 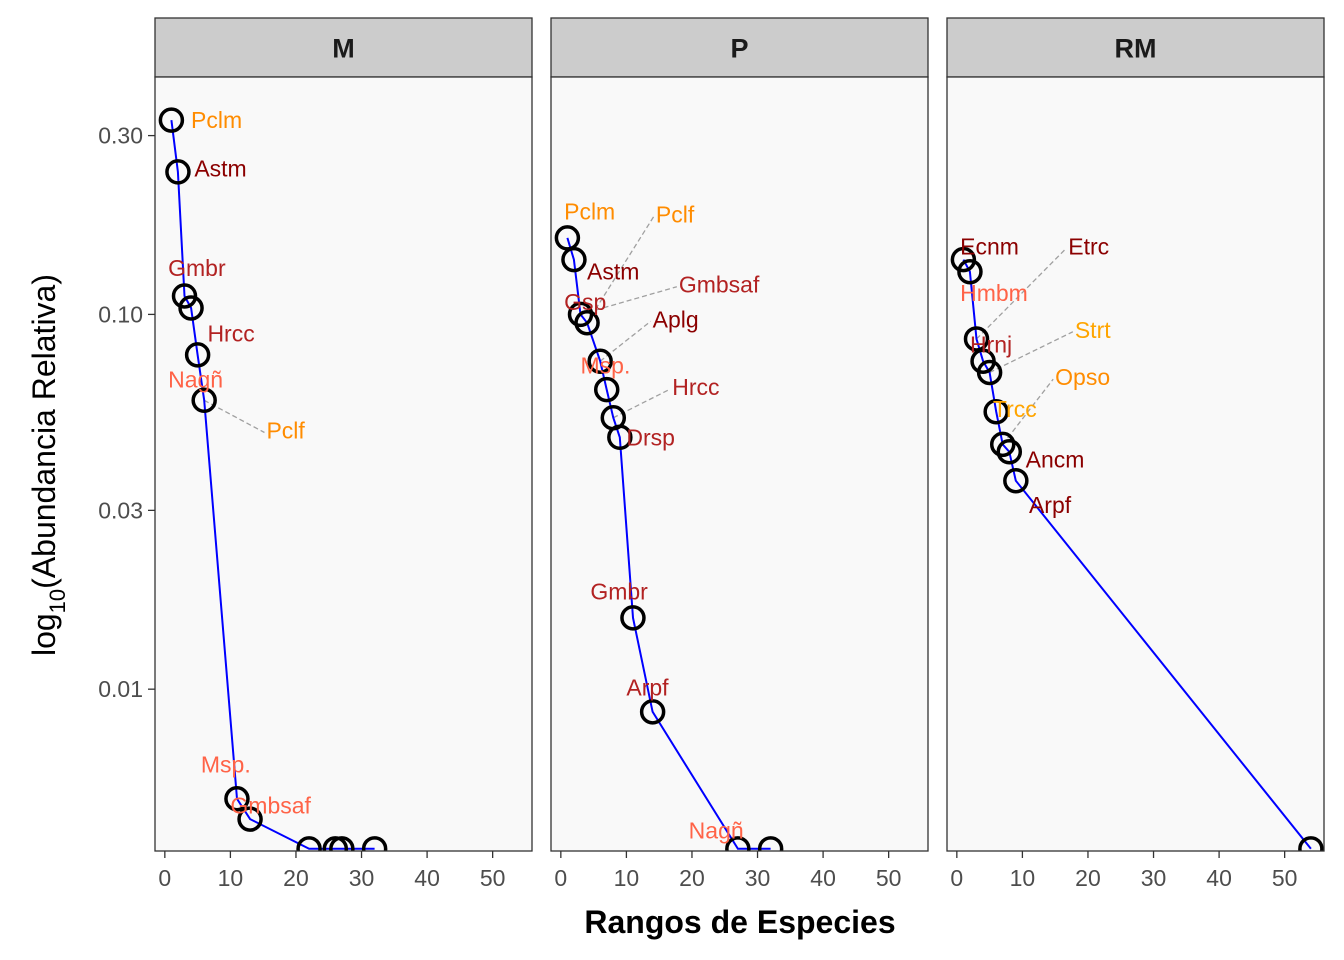 I want to click on panel-plot-area: Pclm Astm Gmbr Hrcc Nagñ Pclf Msp. Gmbsaf, so click(x=273, y=479).